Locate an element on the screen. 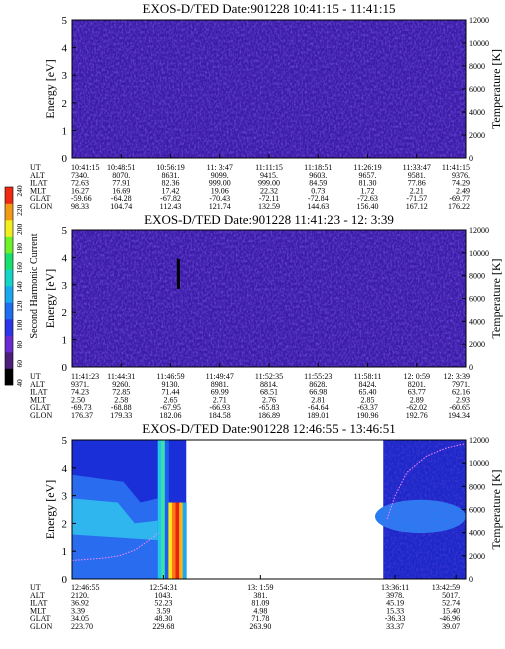 Image resolution: width=505 pixels, height=649 pixels. footer-value: -66.93 is located at coordinates (219, 407).